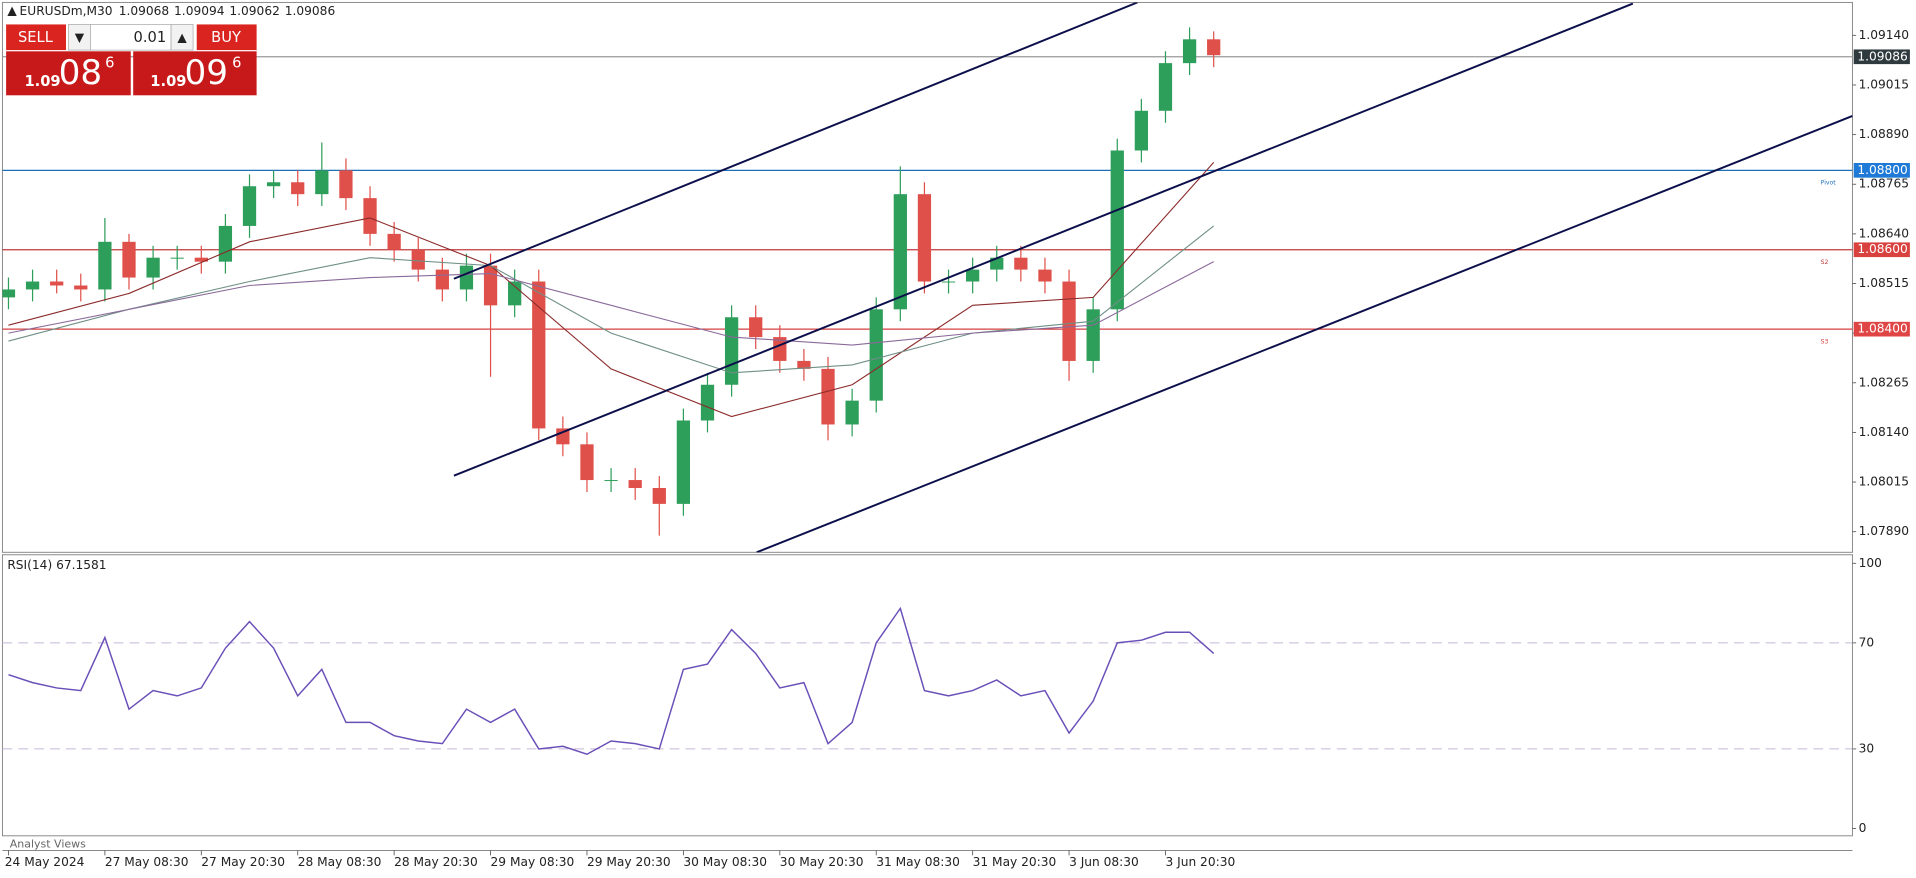 The height and width of the screenshot is (878, 1916). I want to click on y-tick-label: 1.08890, so click(1884, 134).